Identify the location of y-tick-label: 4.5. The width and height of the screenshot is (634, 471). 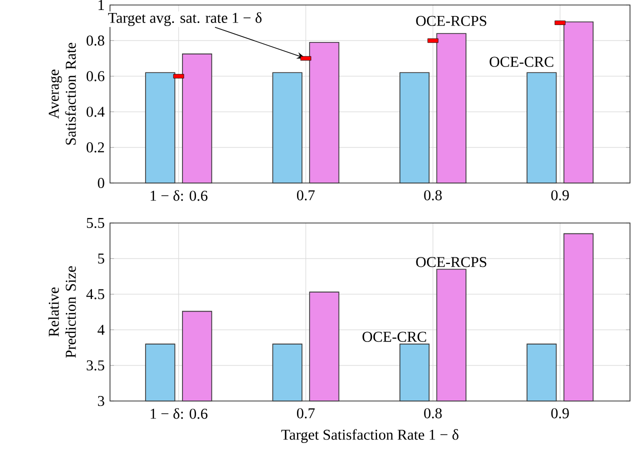
(95, 294).